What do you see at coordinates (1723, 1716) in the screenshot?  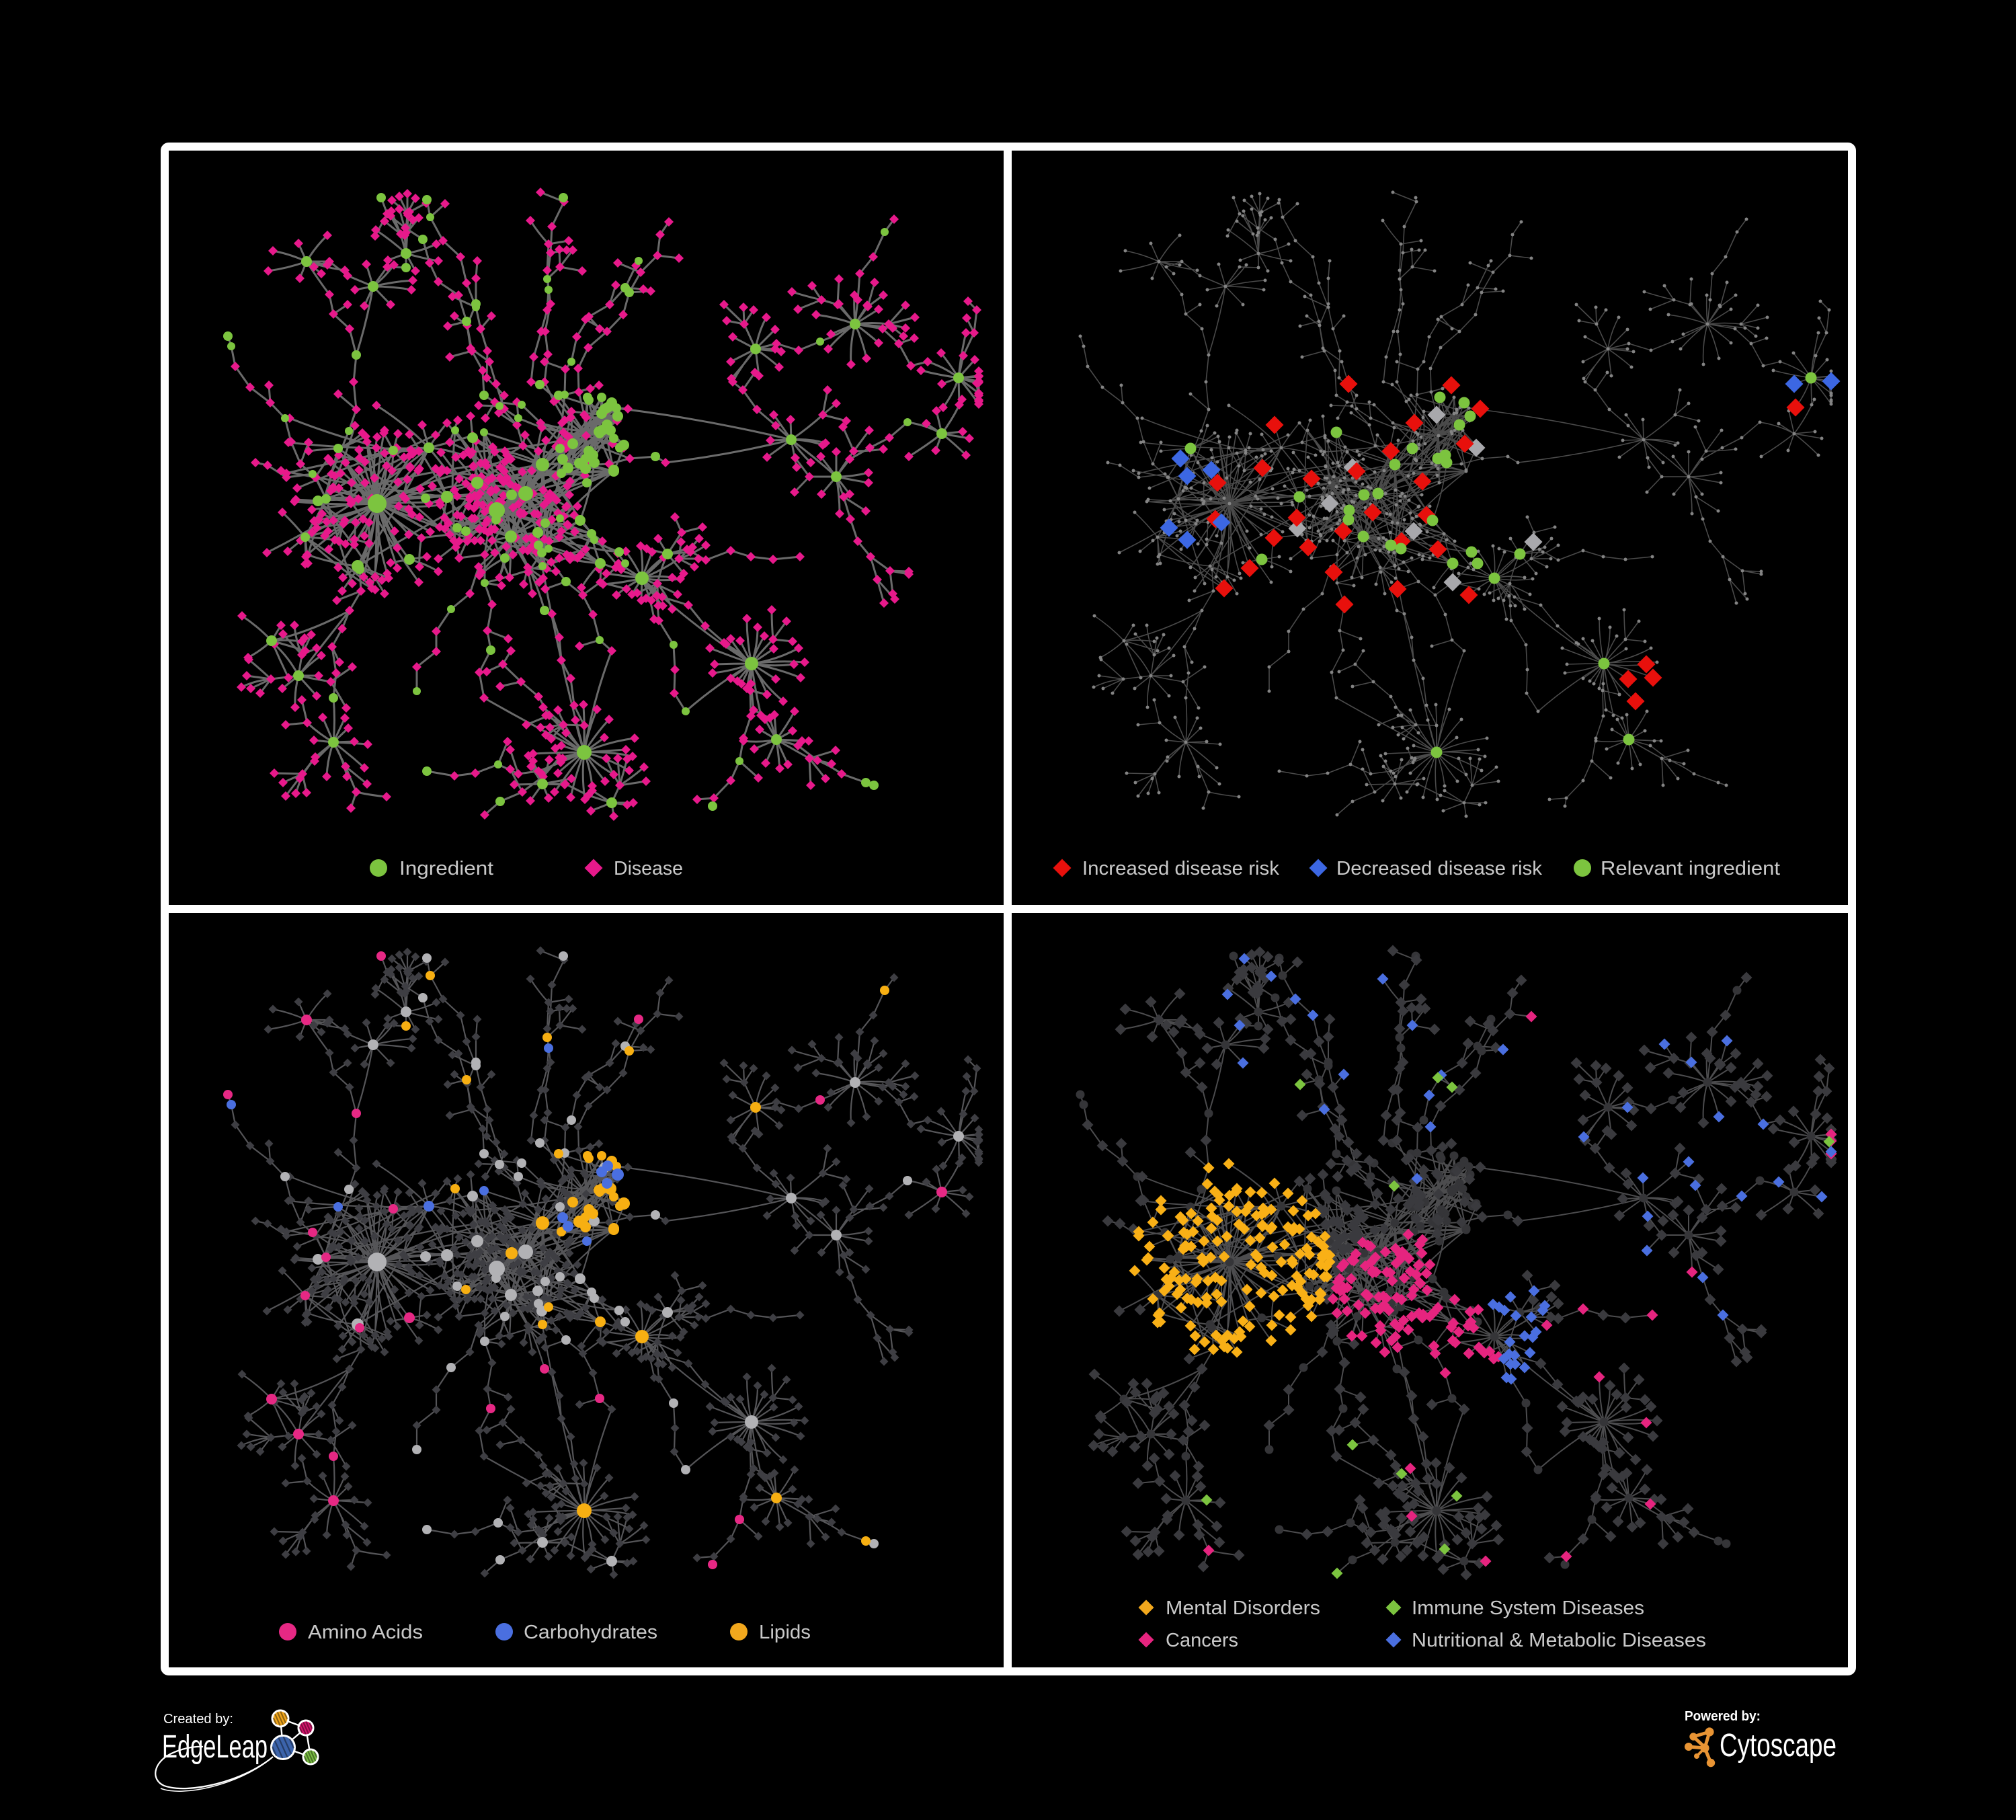 I see `svg-text: Powered by:` at bounding box center [1723, 1716].